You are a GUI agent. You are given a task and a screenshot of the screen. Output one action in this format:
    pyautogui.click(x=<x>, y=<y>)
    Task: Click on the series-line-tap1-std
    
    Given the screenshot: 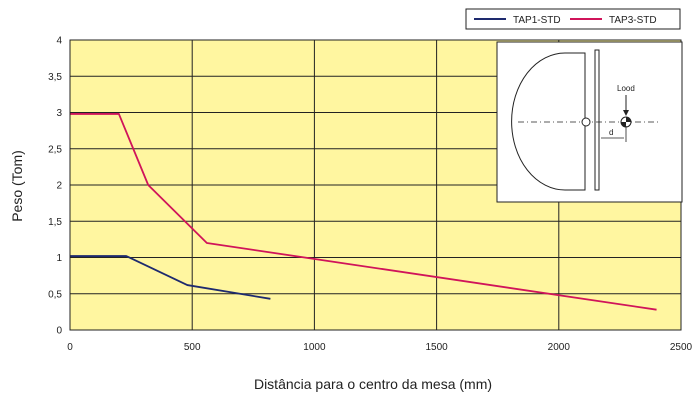 What is the action you would take?
    pyautogui.click(x=170, y=277)
    